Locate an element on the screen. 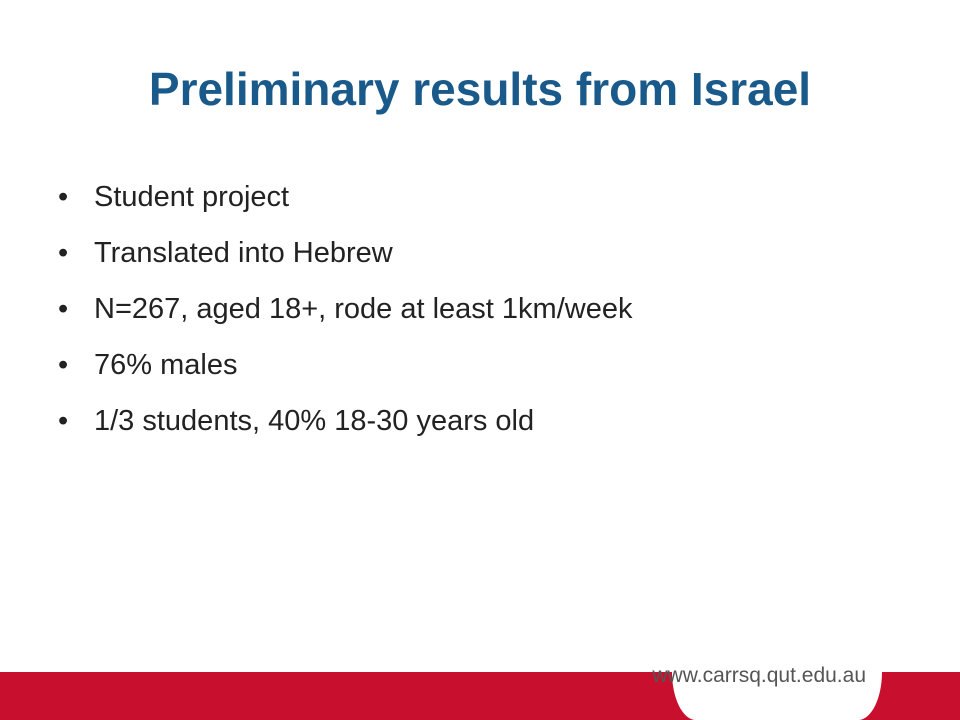 This screenshot has width=960, height=720. url-panel is located at coordinates (777, 696).